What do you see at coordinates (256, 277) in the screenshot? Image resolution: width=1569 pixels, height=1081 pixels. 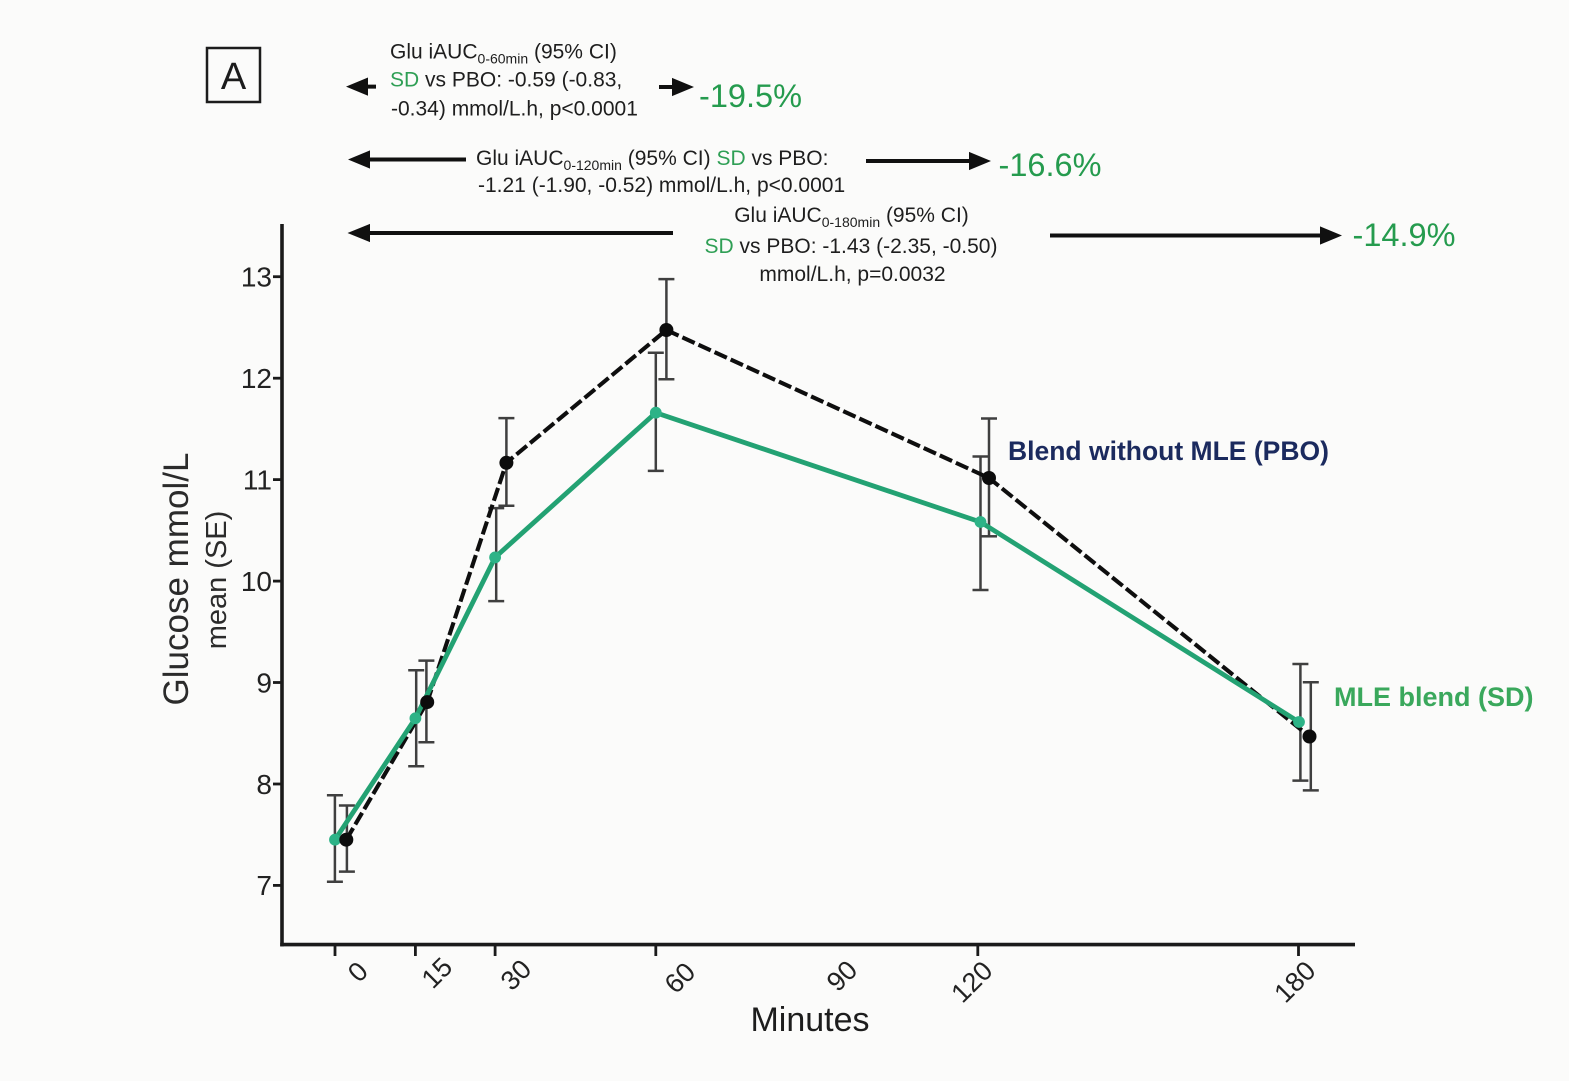 I see `svg-text: 13` at bounding box center [256, 277].